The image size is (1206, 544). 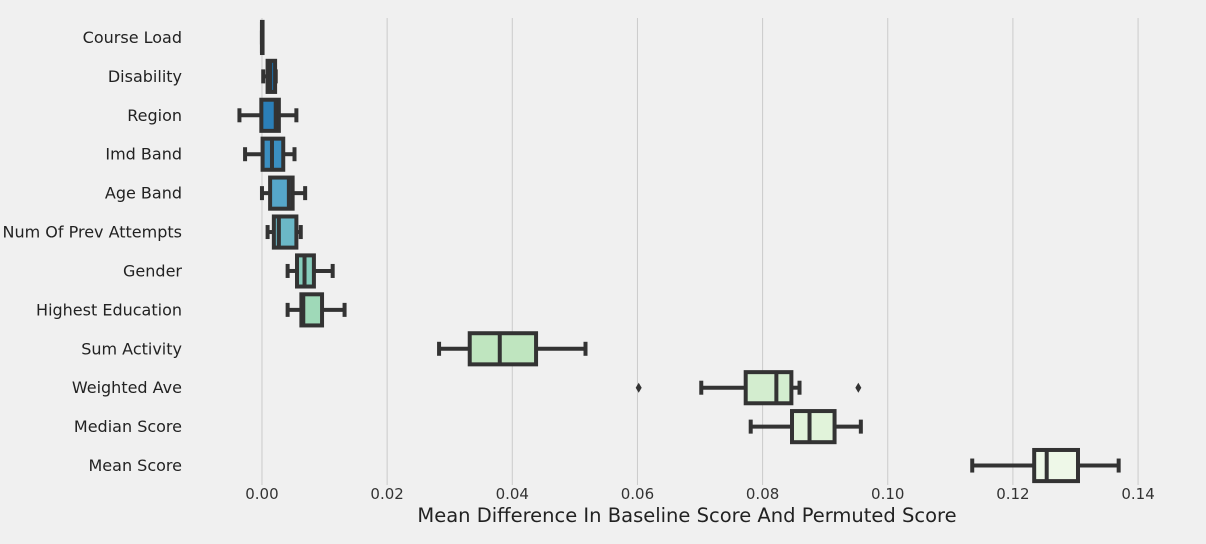 What do you see at coordinates (128, 426) in the screenshot?
I see `y-category-label: Median Score` at bounding box center [128, 426].